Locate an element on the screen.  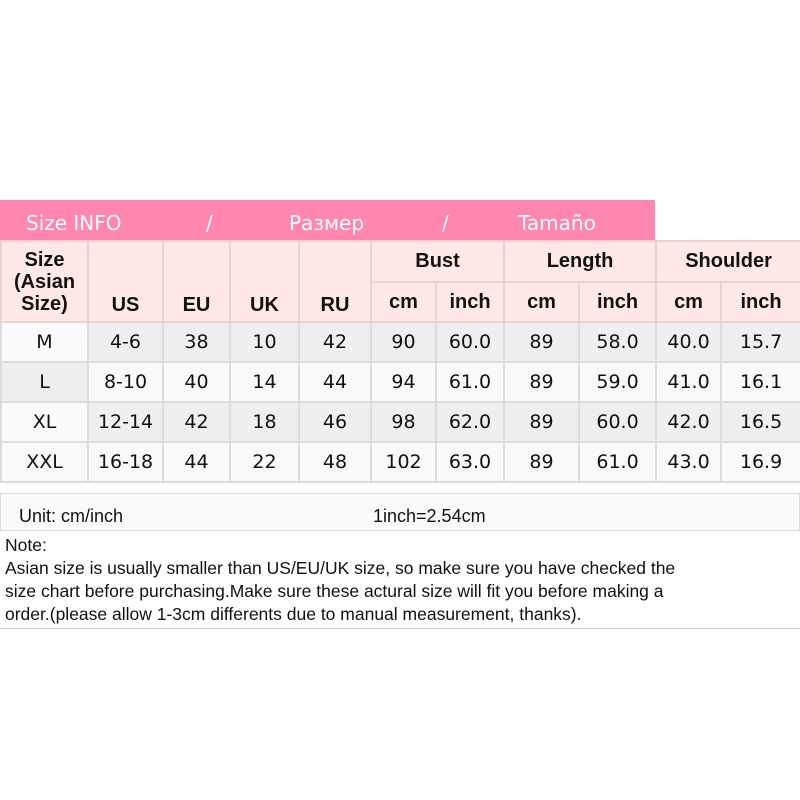
value-cell: 58.0 is located at coordinates (618, 342).